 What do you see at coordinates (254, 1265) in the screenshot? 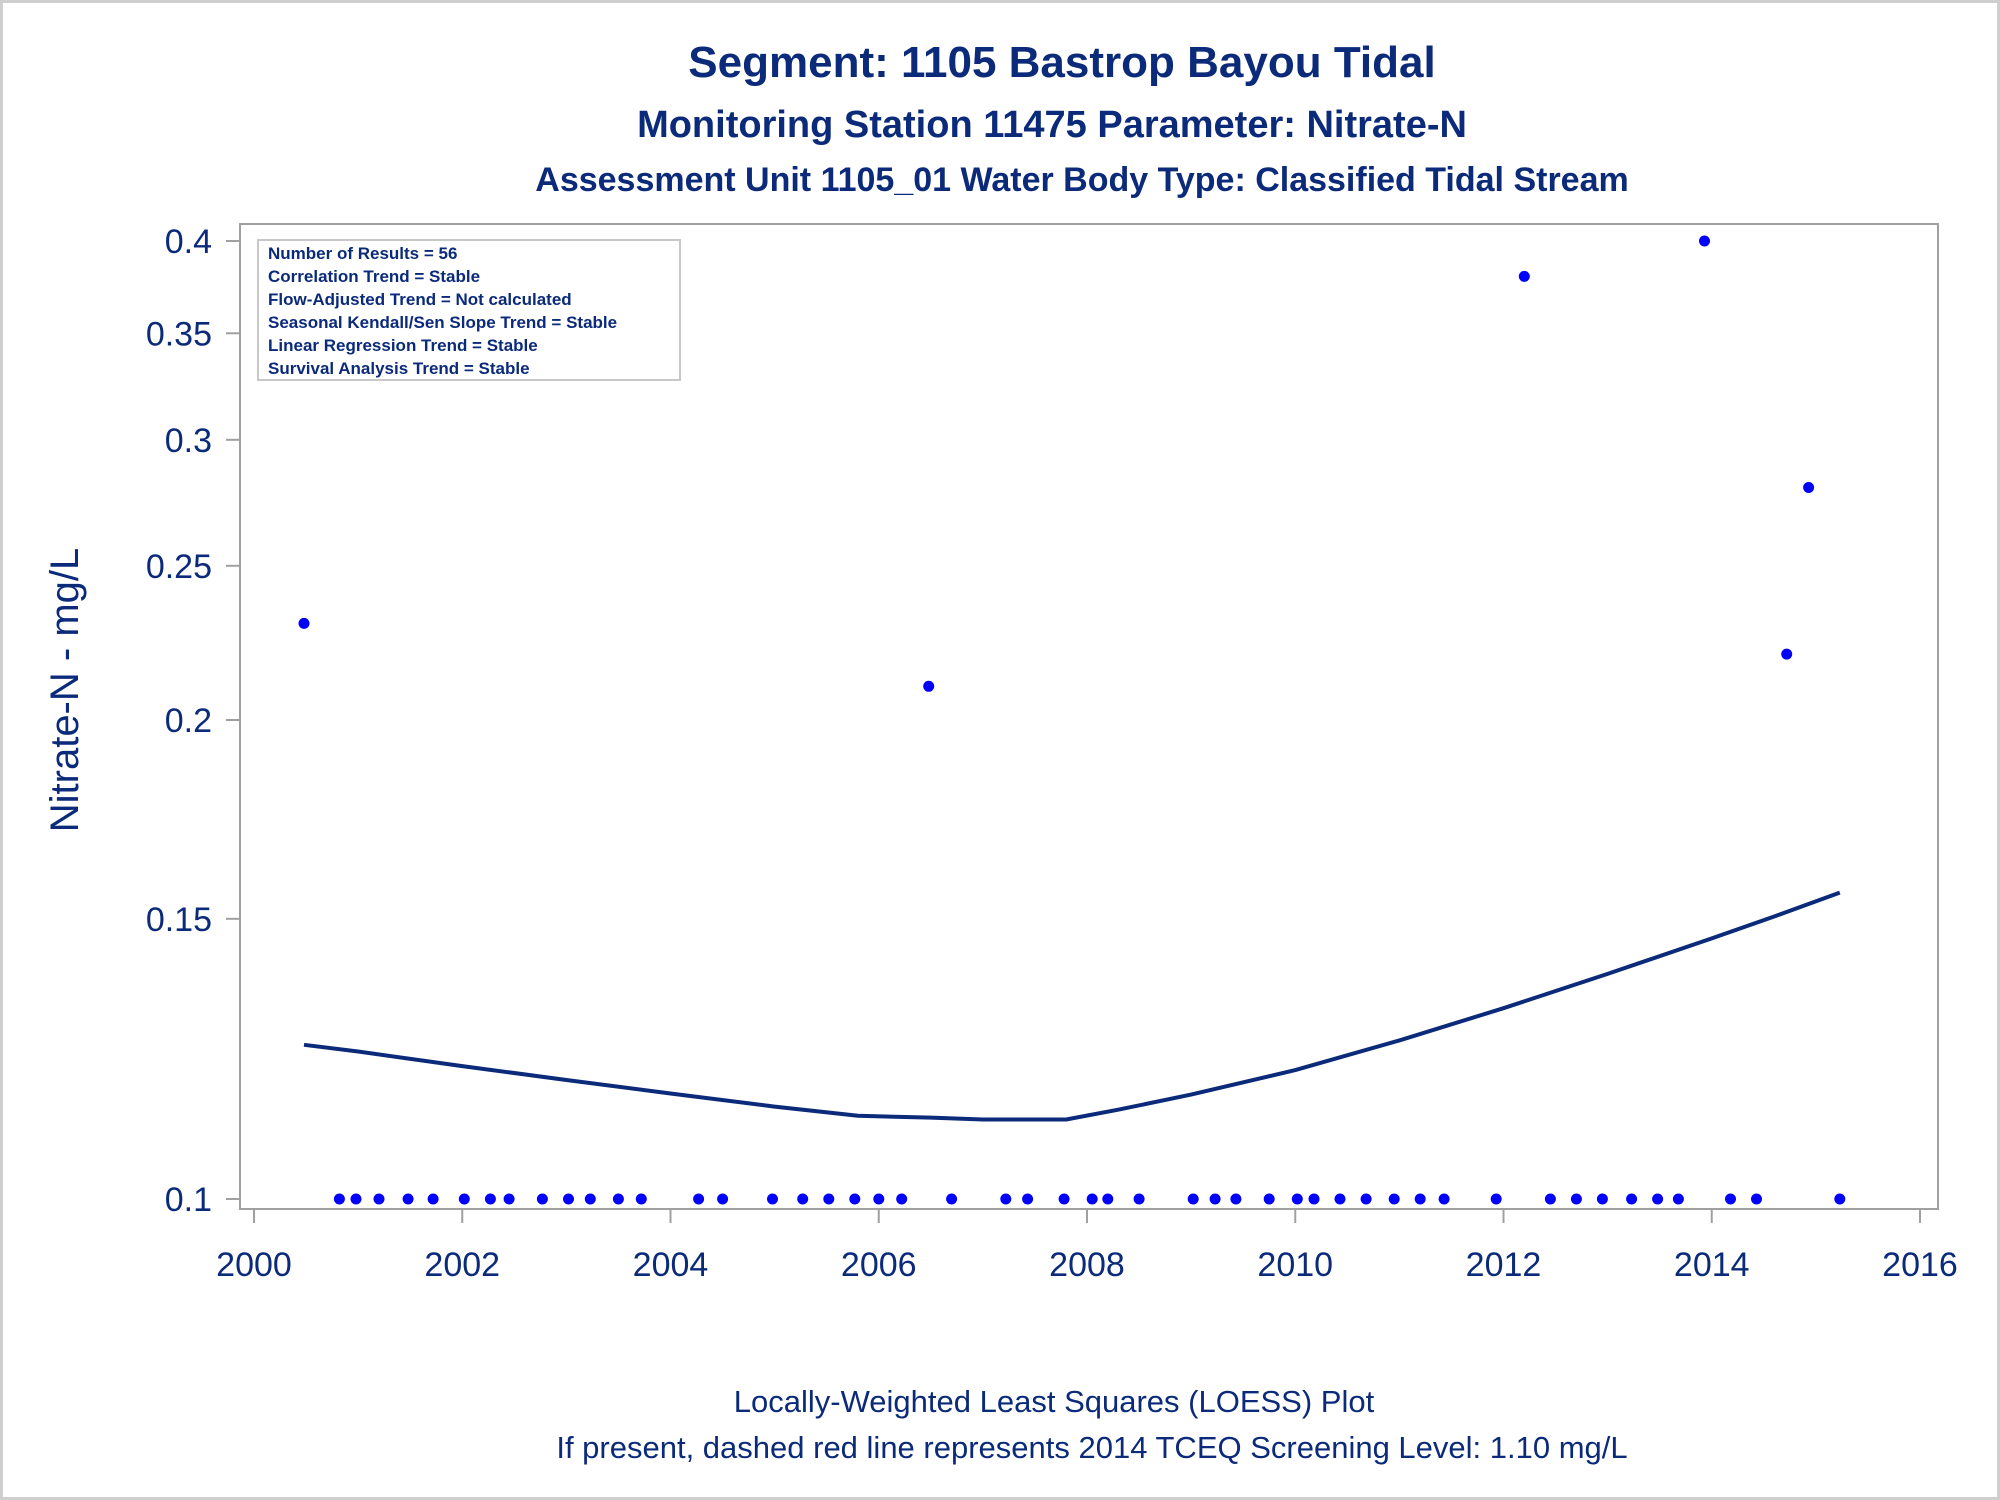
I see `x-tick-label: 2000` at bounding box center [254, 1265].